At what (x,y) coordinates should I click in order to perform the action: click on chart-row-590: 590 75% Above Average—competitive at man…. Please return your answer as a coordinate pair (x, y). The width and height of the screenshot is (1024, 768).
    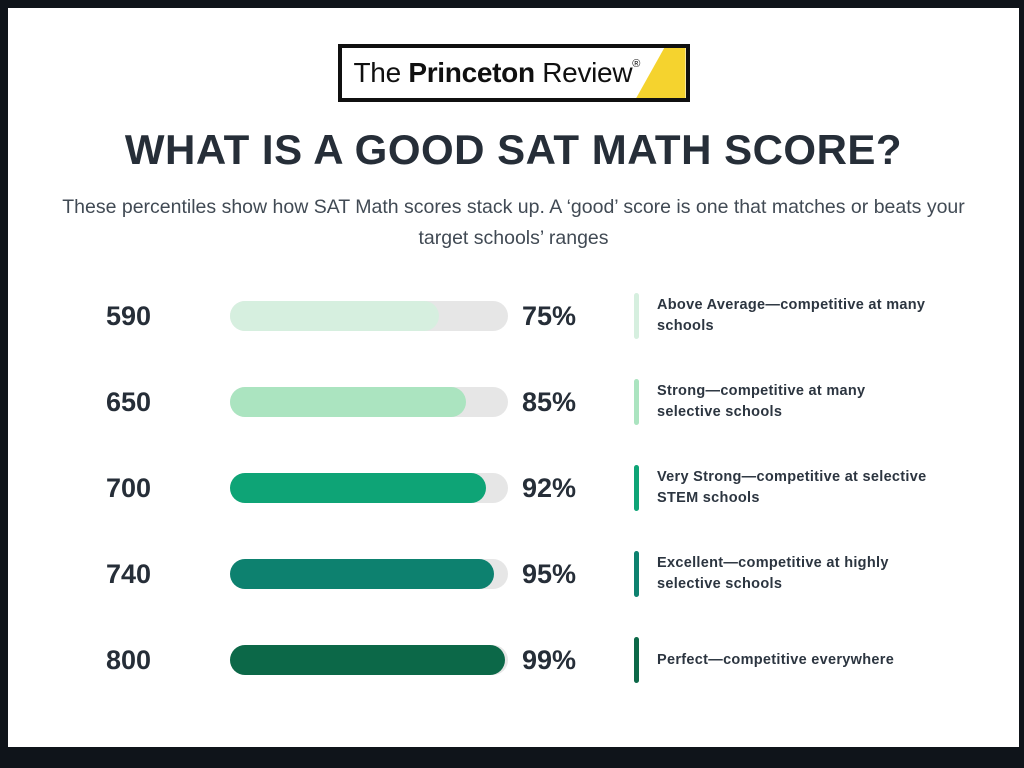
    Looking at the image, I should click on (513, 316).